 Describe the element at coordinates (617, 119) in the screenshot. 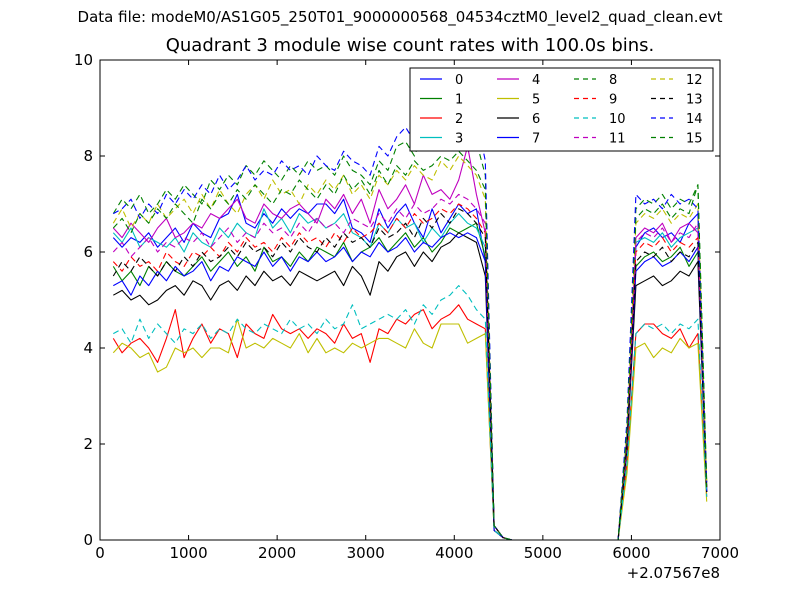

I see `legend-label-10: 10` at that location.